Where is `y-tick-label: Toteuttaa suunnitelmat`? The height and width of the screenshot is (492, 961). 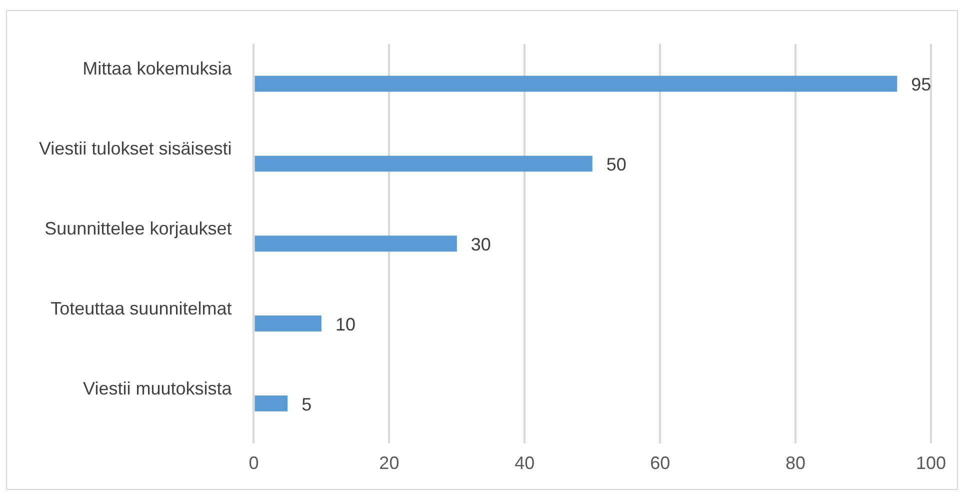 y-tick-label: Toteuttaa suunnitelmat is located at coordinates (141, 308).